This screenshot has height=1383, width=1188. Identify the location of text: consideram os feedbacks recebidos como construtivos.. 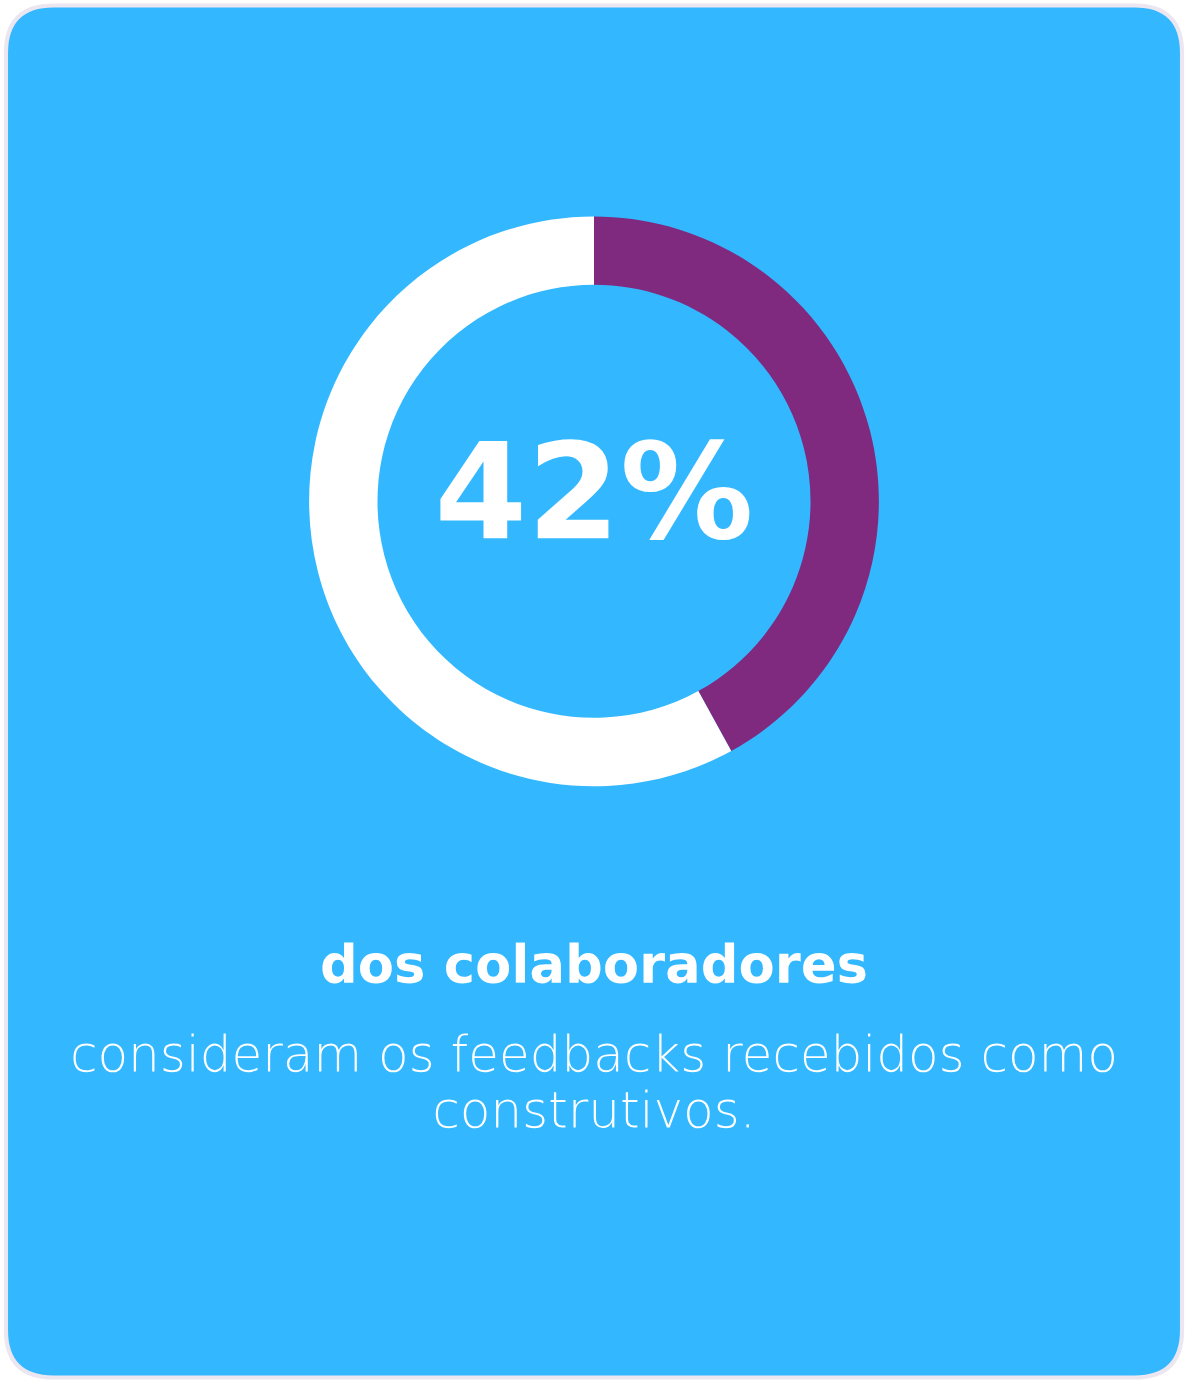
(593, 1081).